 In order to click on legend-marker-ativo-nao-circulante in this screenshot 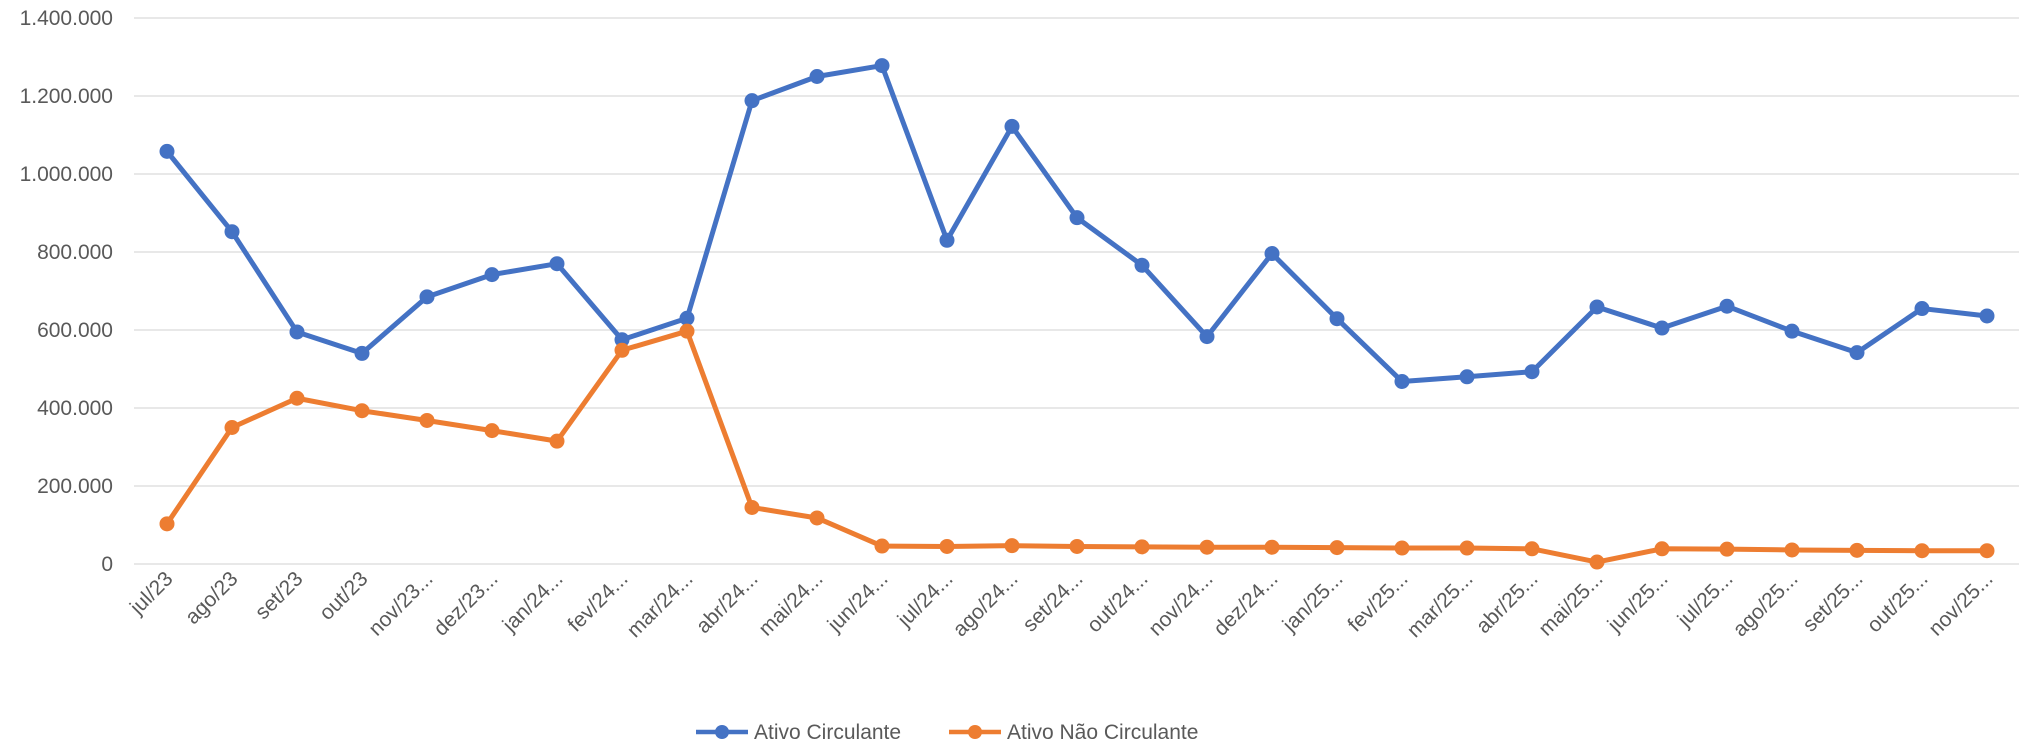, I will do `click(975, 732)`.